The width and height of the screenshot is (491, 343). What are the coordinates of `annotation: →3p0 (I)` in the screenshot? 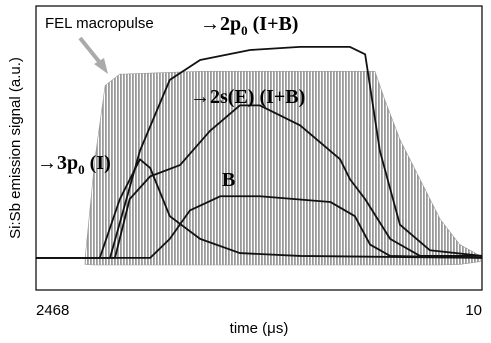 It's located at (74, 164).